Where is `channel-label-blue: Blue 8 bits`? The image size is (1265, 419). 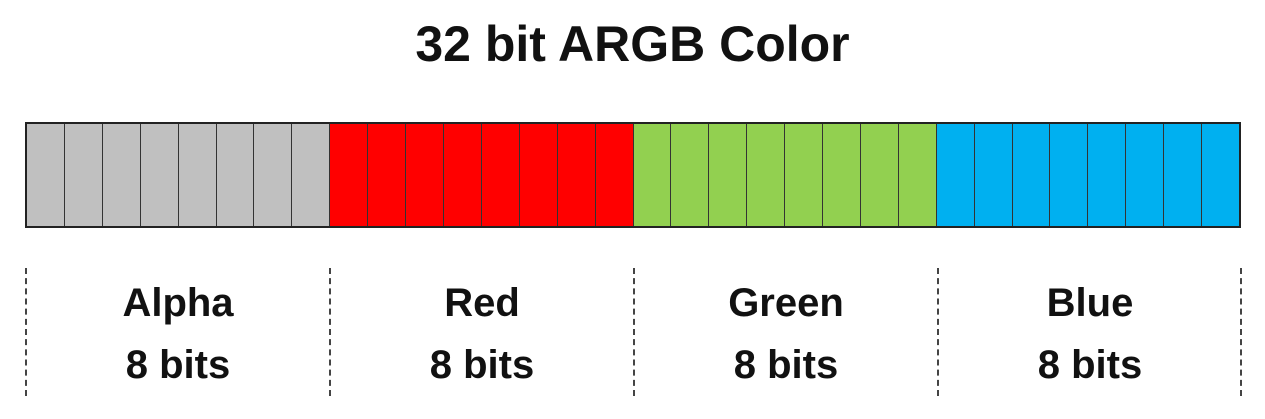 channel-label-blue: Blue 8 bits is located at coordinates (1090, 334).